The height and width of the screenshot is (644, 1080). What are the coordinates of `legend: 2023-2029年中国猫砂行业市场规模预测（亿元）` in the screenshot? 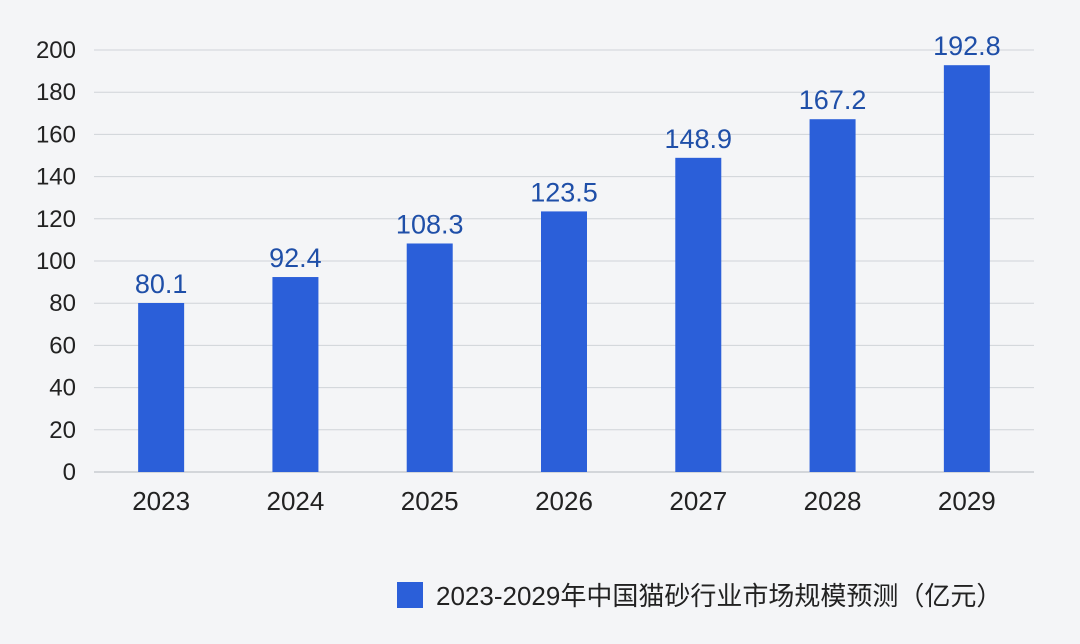 It's located at (699, 596).